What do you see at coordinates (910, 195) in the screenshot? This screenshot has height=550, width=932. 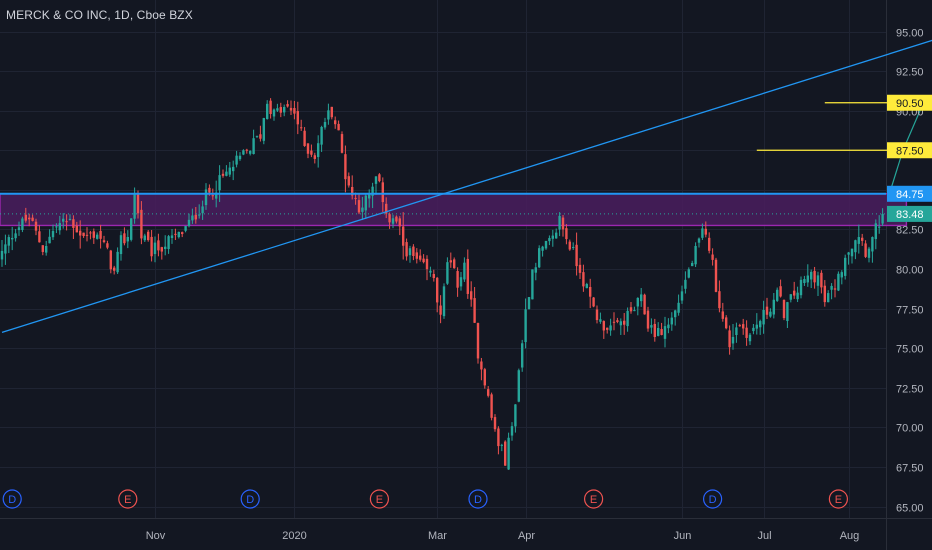 I see `price-label-84.75: 84.75` at bounding box center [910, 195].